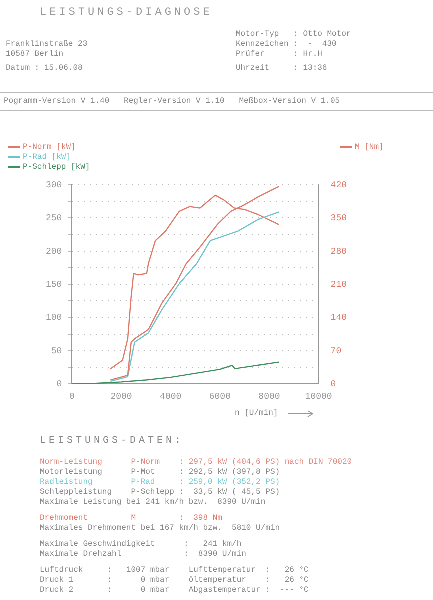  What do you see at coordinates (59, 385) in the screenshot?
I see `y-tick-label: 0` at bounding box center [59, 385].